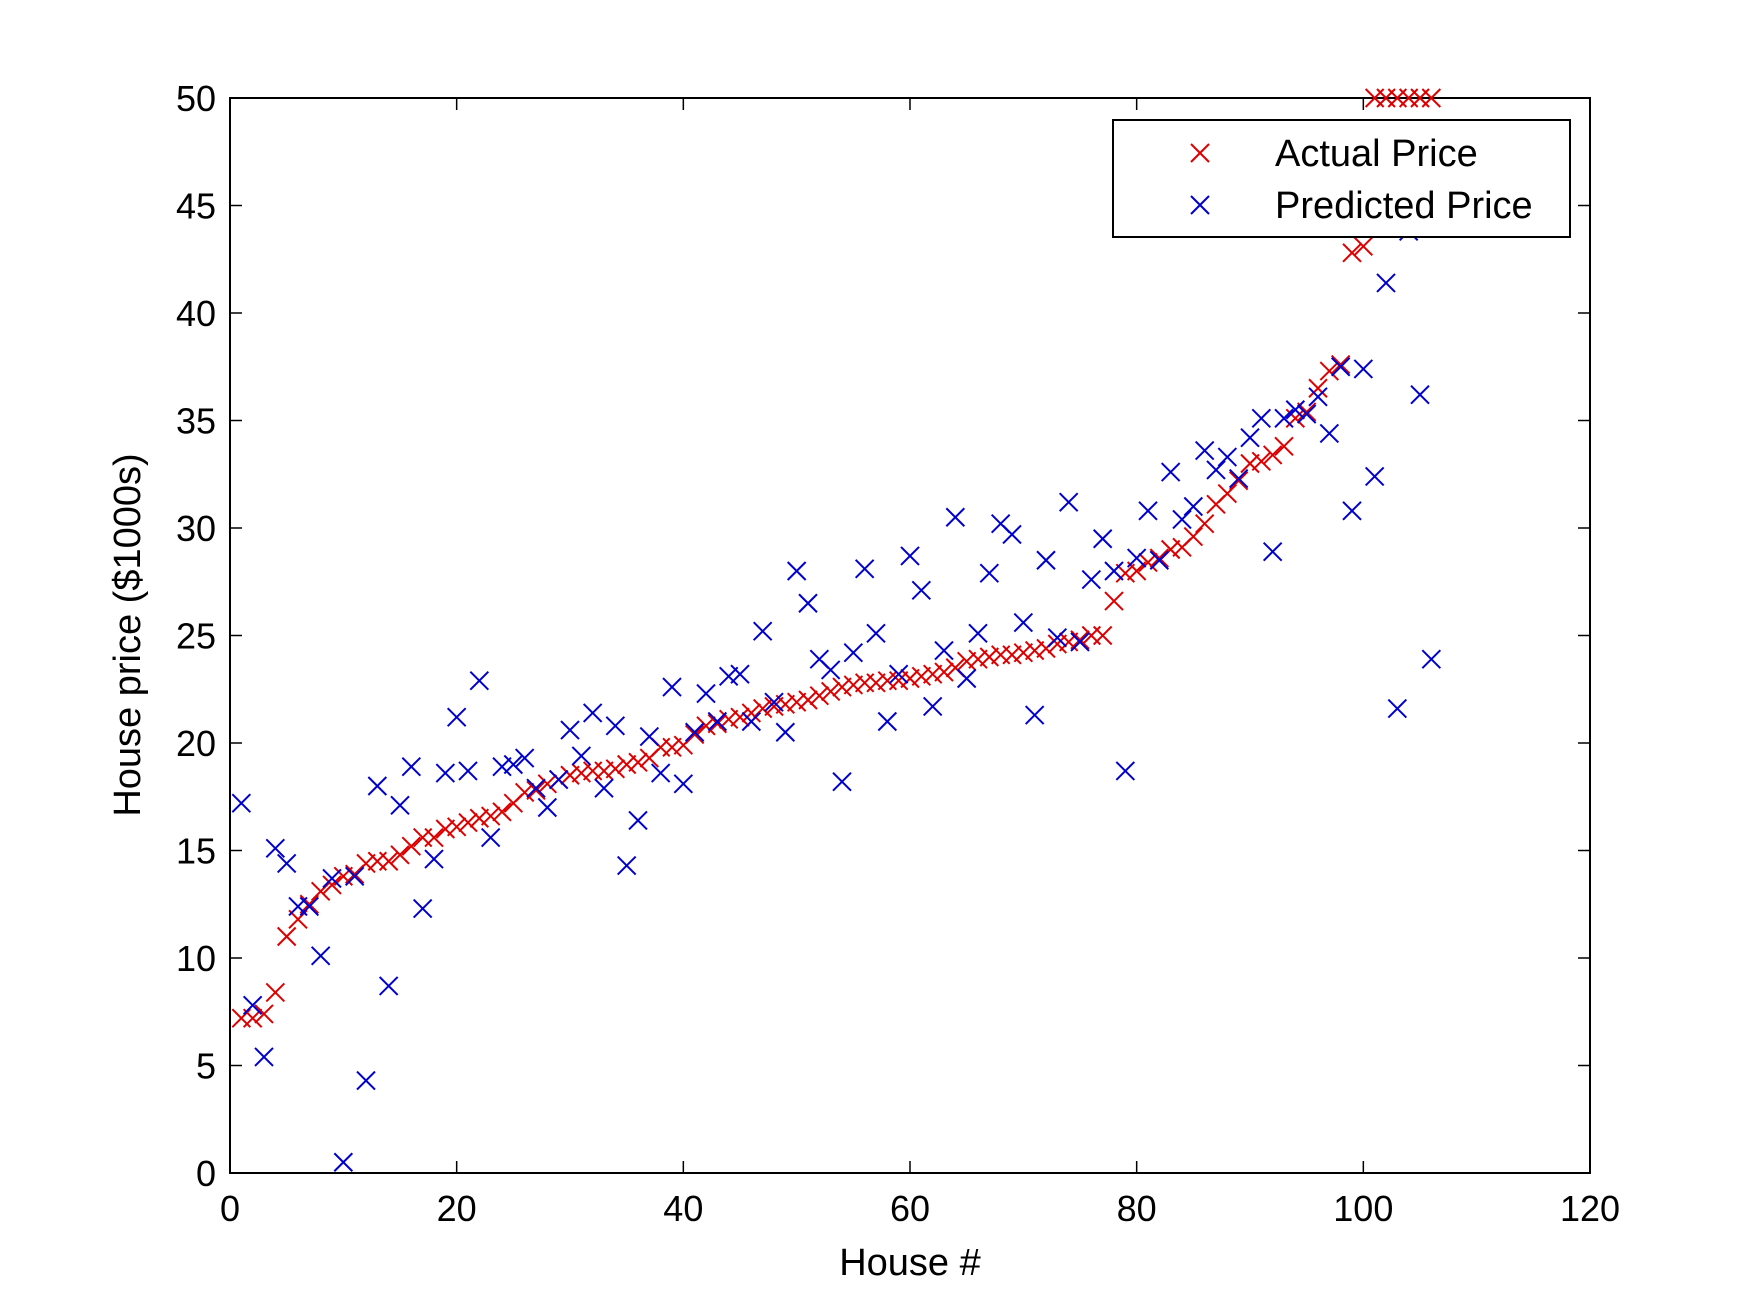 This screenshot has height=1312, width=1750. I want to click on y-tick-label: 0, so click(206, 1173).